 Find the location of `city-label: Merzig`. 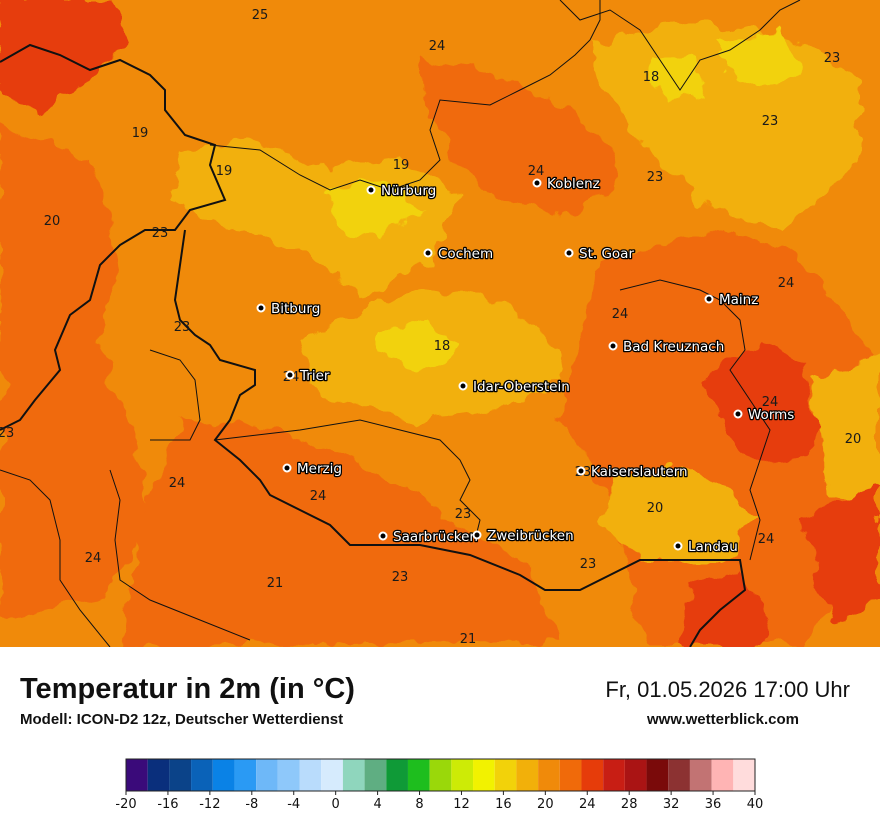

city-label: Merzig is located at coordinates (319, 469).